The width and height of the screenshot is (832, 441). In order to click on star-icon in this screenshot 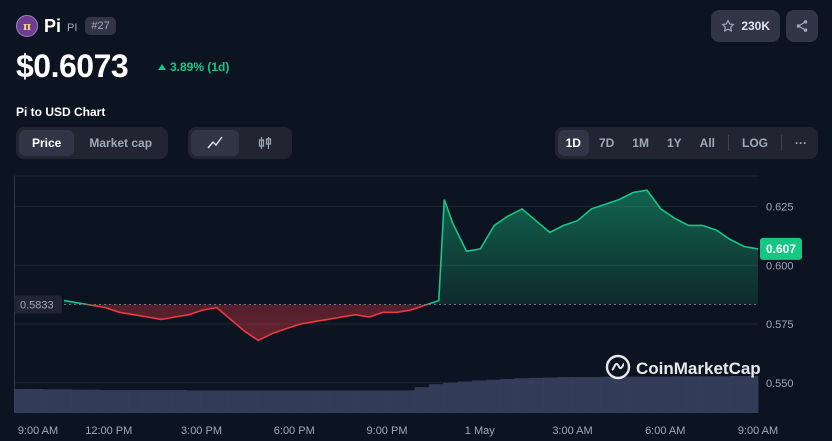, I will do `click(728, 25)`.